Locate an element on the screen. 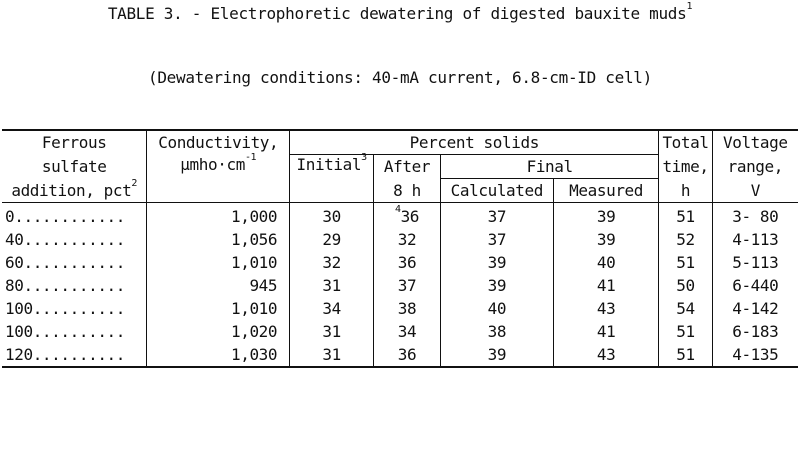 The image size is (800, 463). header-conductivity-line3 is located at coordinates (218, 190).